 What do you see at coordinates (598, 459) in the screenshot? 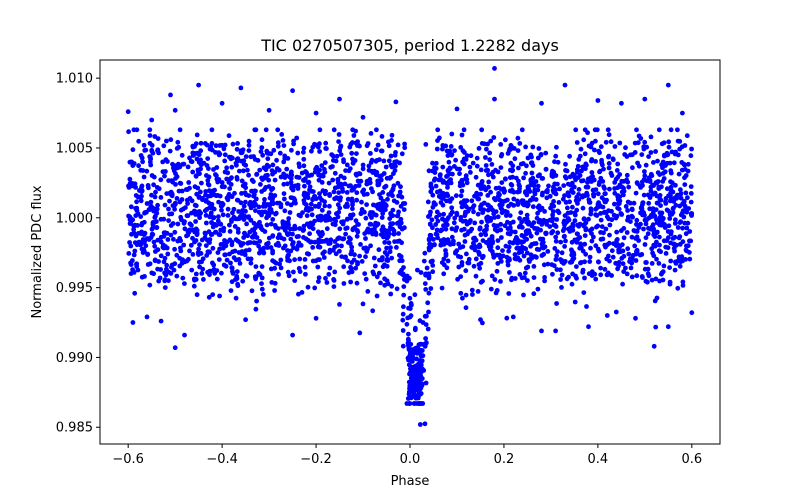
I see `x-tick-label: 0.4` at bounding box center [598, 459].